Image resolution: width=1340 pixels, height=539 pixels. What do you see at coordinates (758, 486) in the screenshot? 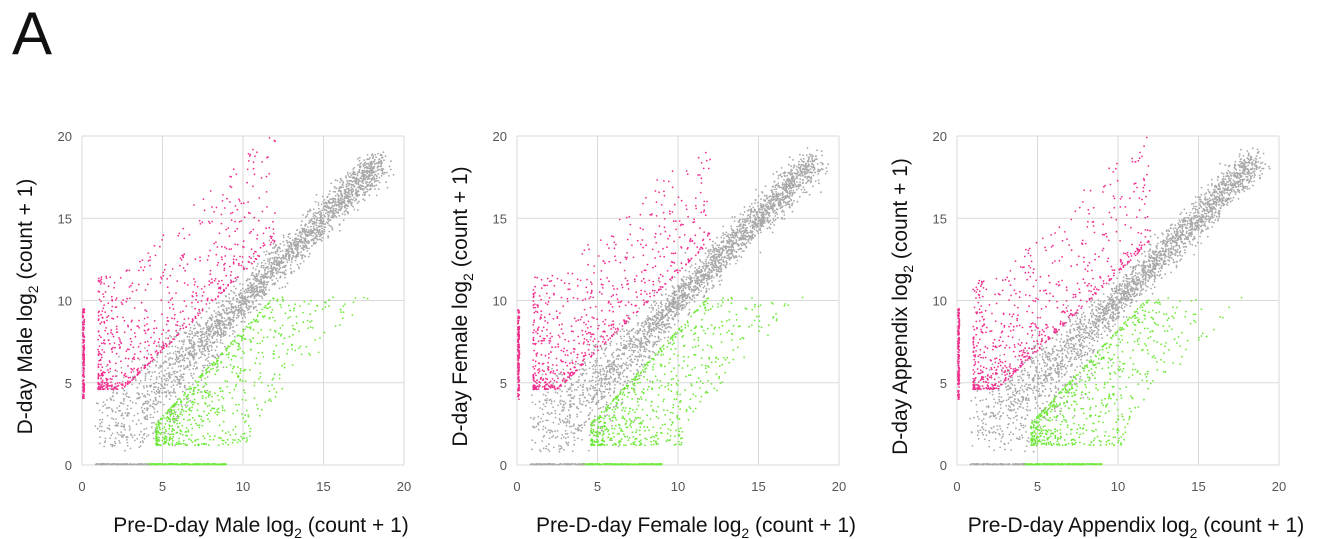
I see `x-tick-label: 15` at bounding box center [758, 486].